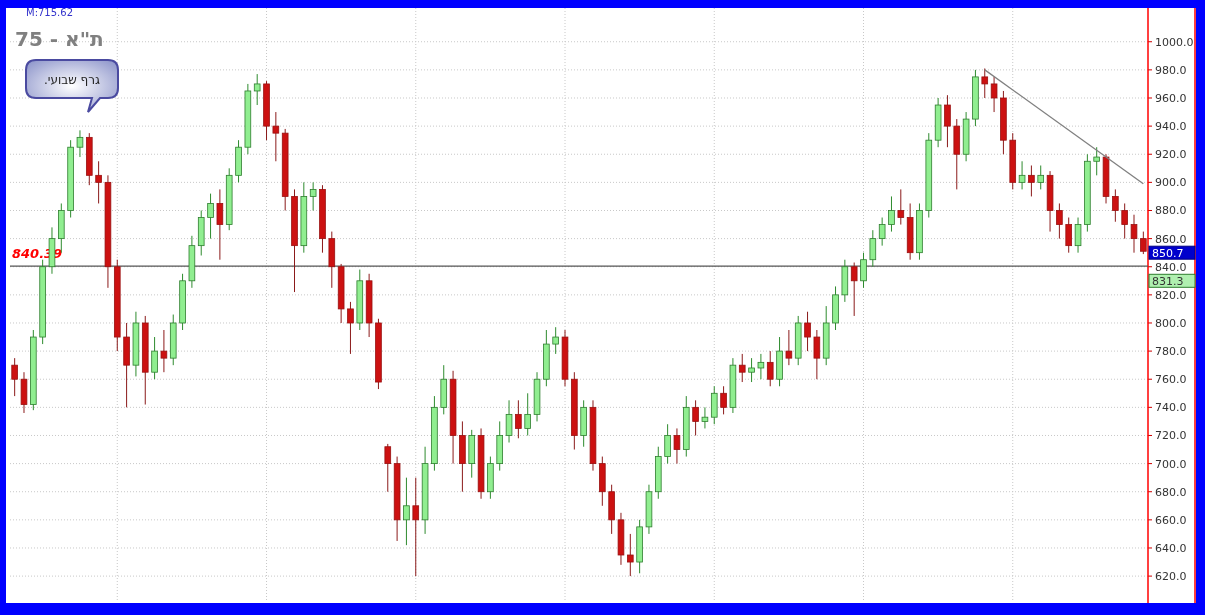 This screenshot has width=1205, height=615. Describe the element at coordinates (1168, 281) in the screenshot. I see `text: 831.3` at that location.